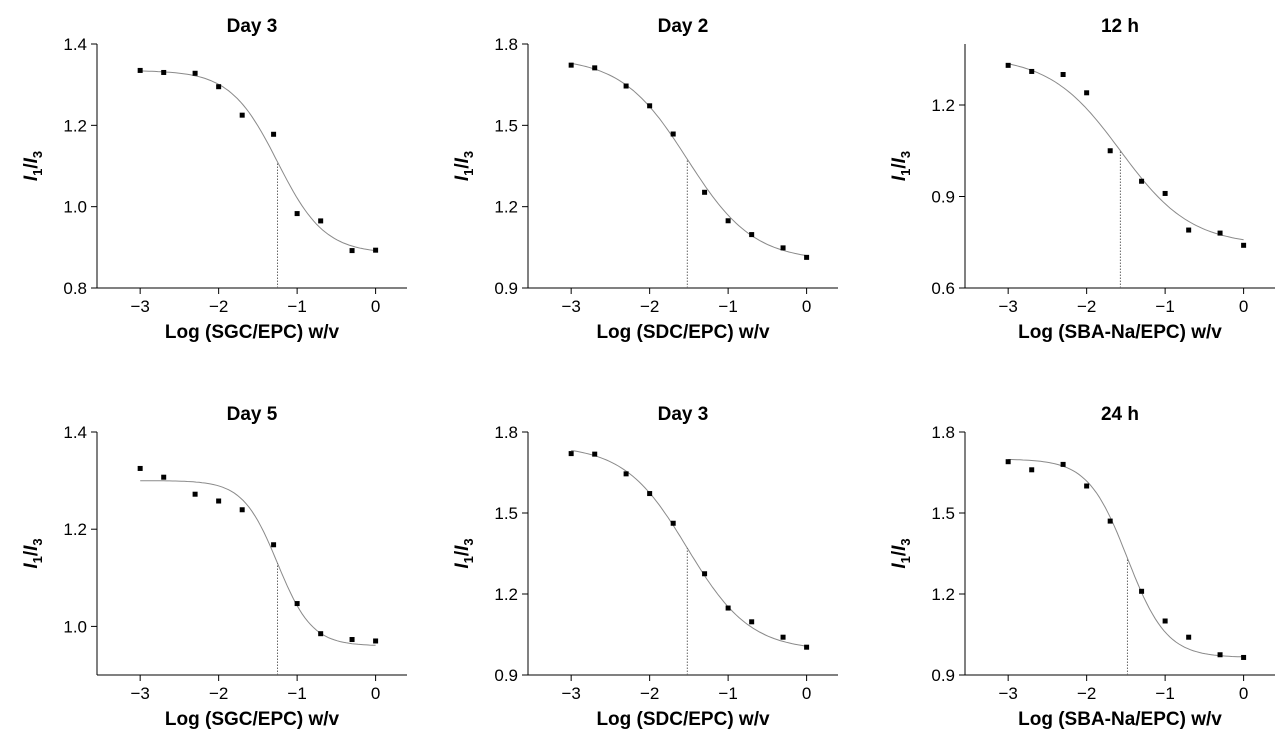  What do you see at coordinates (683, 26) in the screenshot?
I see `chart-title: Day 2` at bounding box center [683, 26].